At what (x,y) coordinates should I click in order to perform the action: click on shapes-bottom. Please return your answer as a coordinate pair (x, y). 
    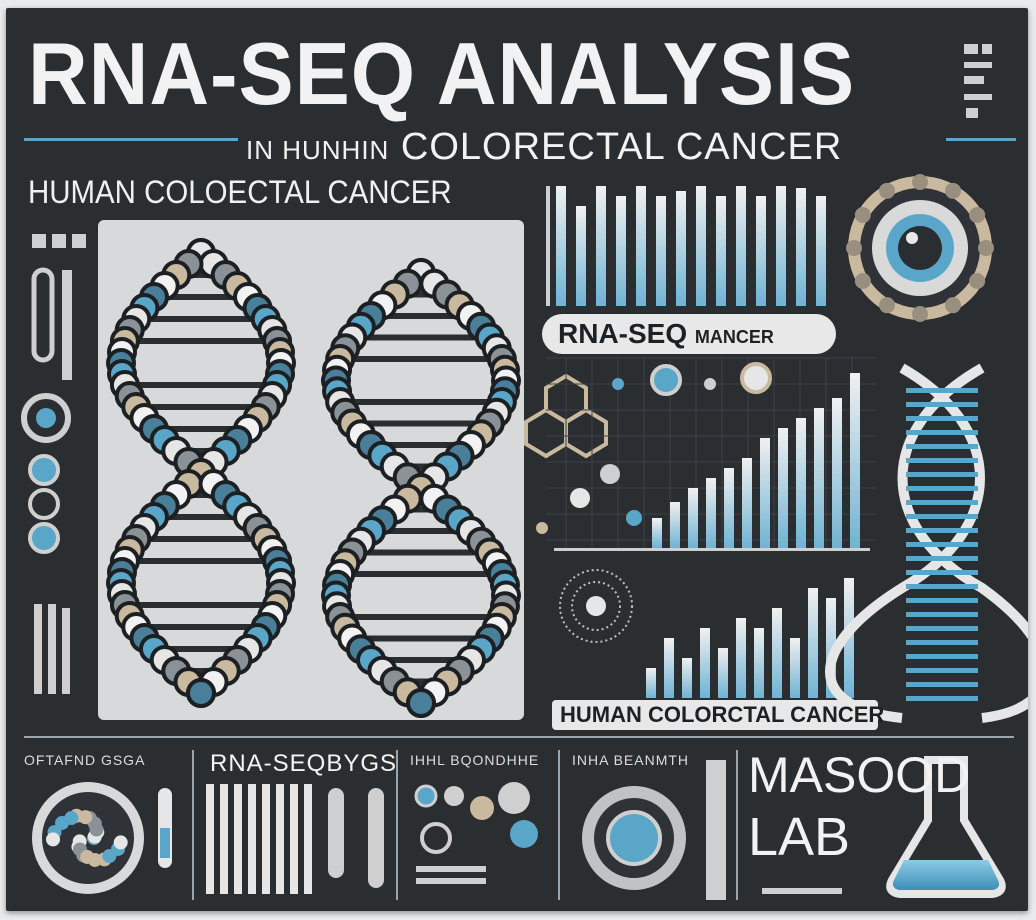
    Looking at the image, I should click on (476, 833).